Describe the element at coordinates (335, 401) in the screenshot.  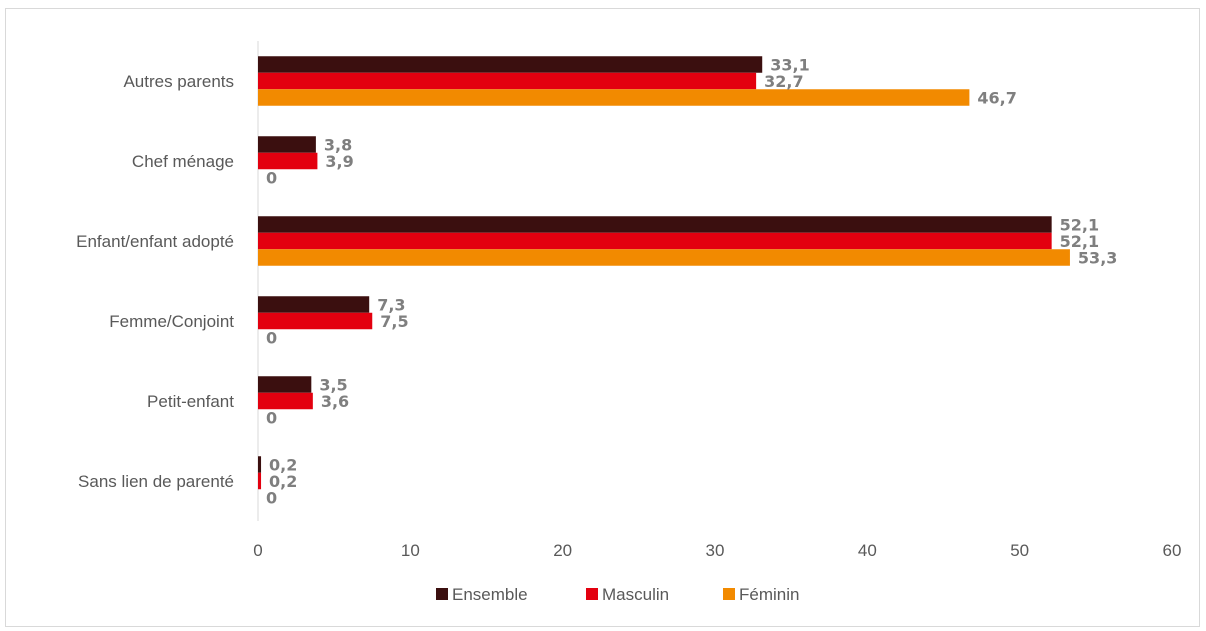
I see `data-label: 3,6` at that location.